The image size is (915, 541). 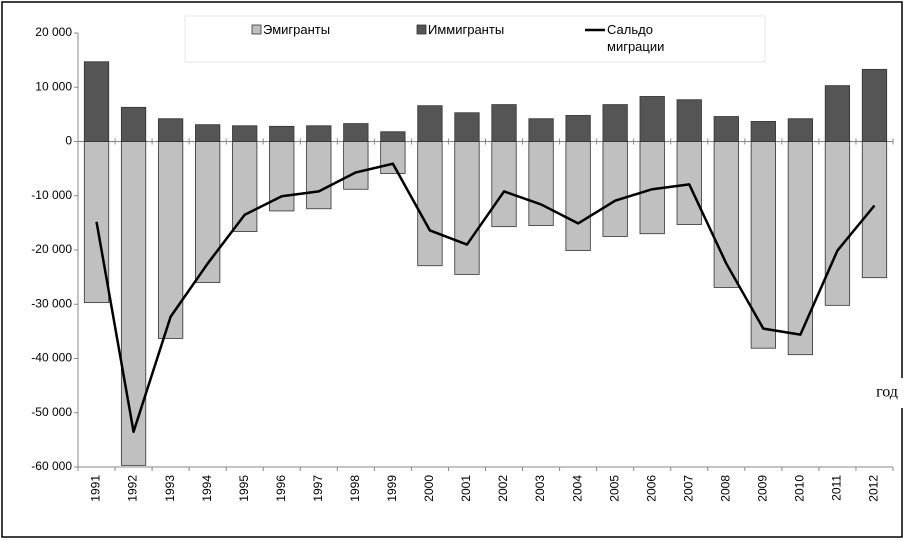 I want to click on x-tick-label: 2000, so click(x=429, y=488).